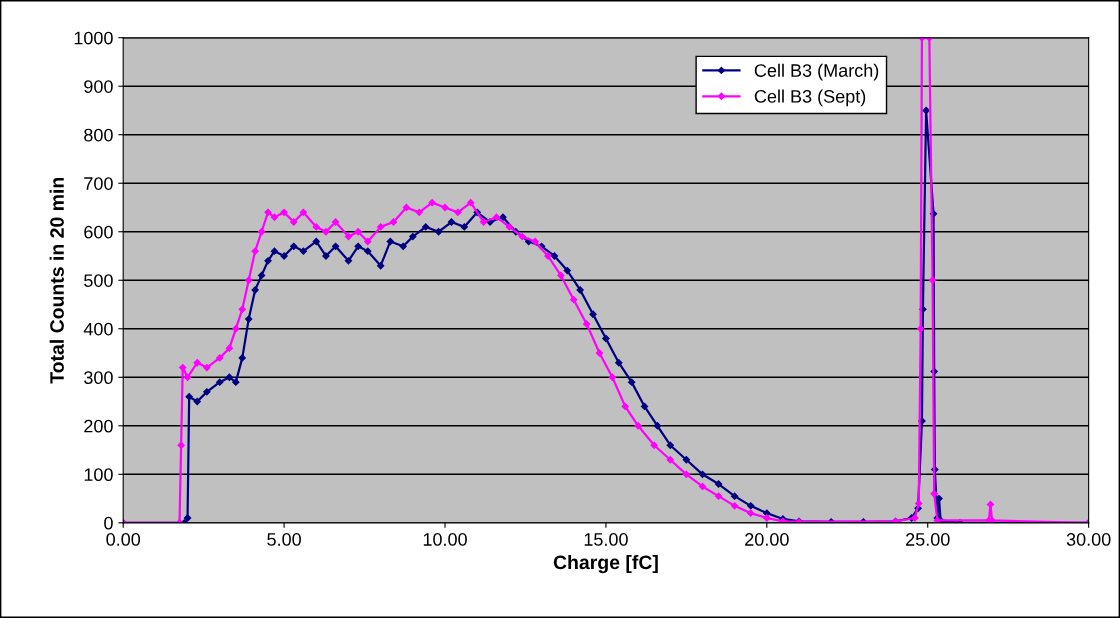 This screenshot has width=1120, height=618. I want to click on y-tick-label: 500, so click(98, 280).